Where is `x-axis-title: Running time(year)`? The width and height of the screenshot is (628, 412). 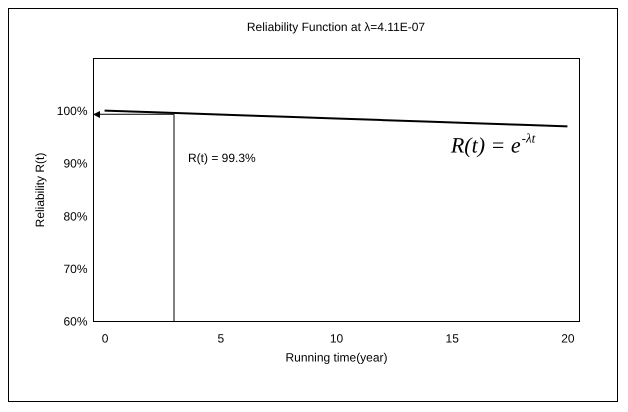 x-axis-title: Running time(year) is located at coordinates (336, 357).